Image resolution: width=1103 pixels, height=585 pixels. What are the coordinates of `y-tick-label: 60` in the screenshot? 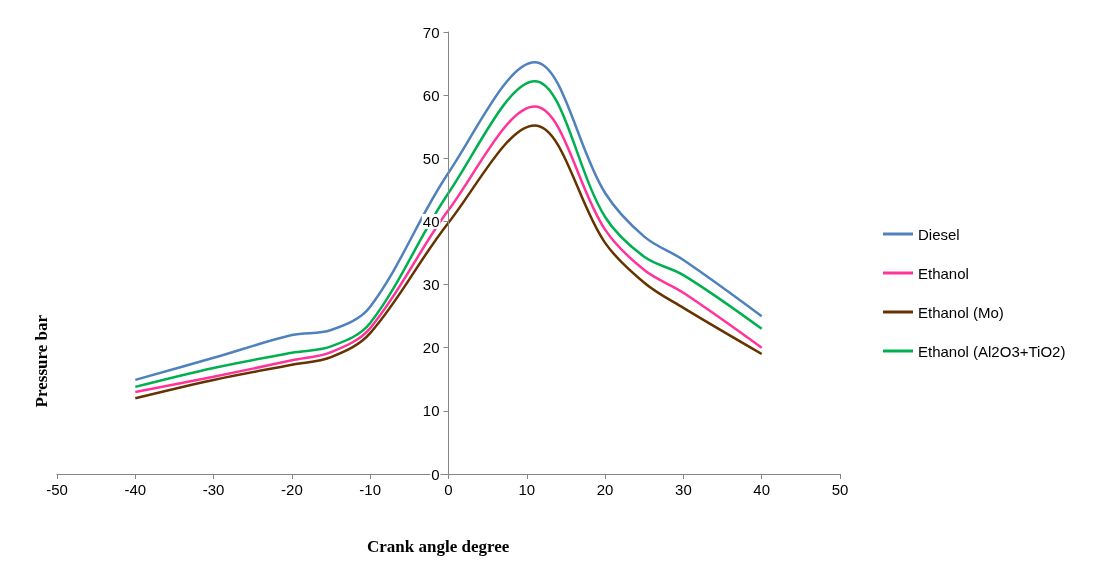 It's located at (431, 95).